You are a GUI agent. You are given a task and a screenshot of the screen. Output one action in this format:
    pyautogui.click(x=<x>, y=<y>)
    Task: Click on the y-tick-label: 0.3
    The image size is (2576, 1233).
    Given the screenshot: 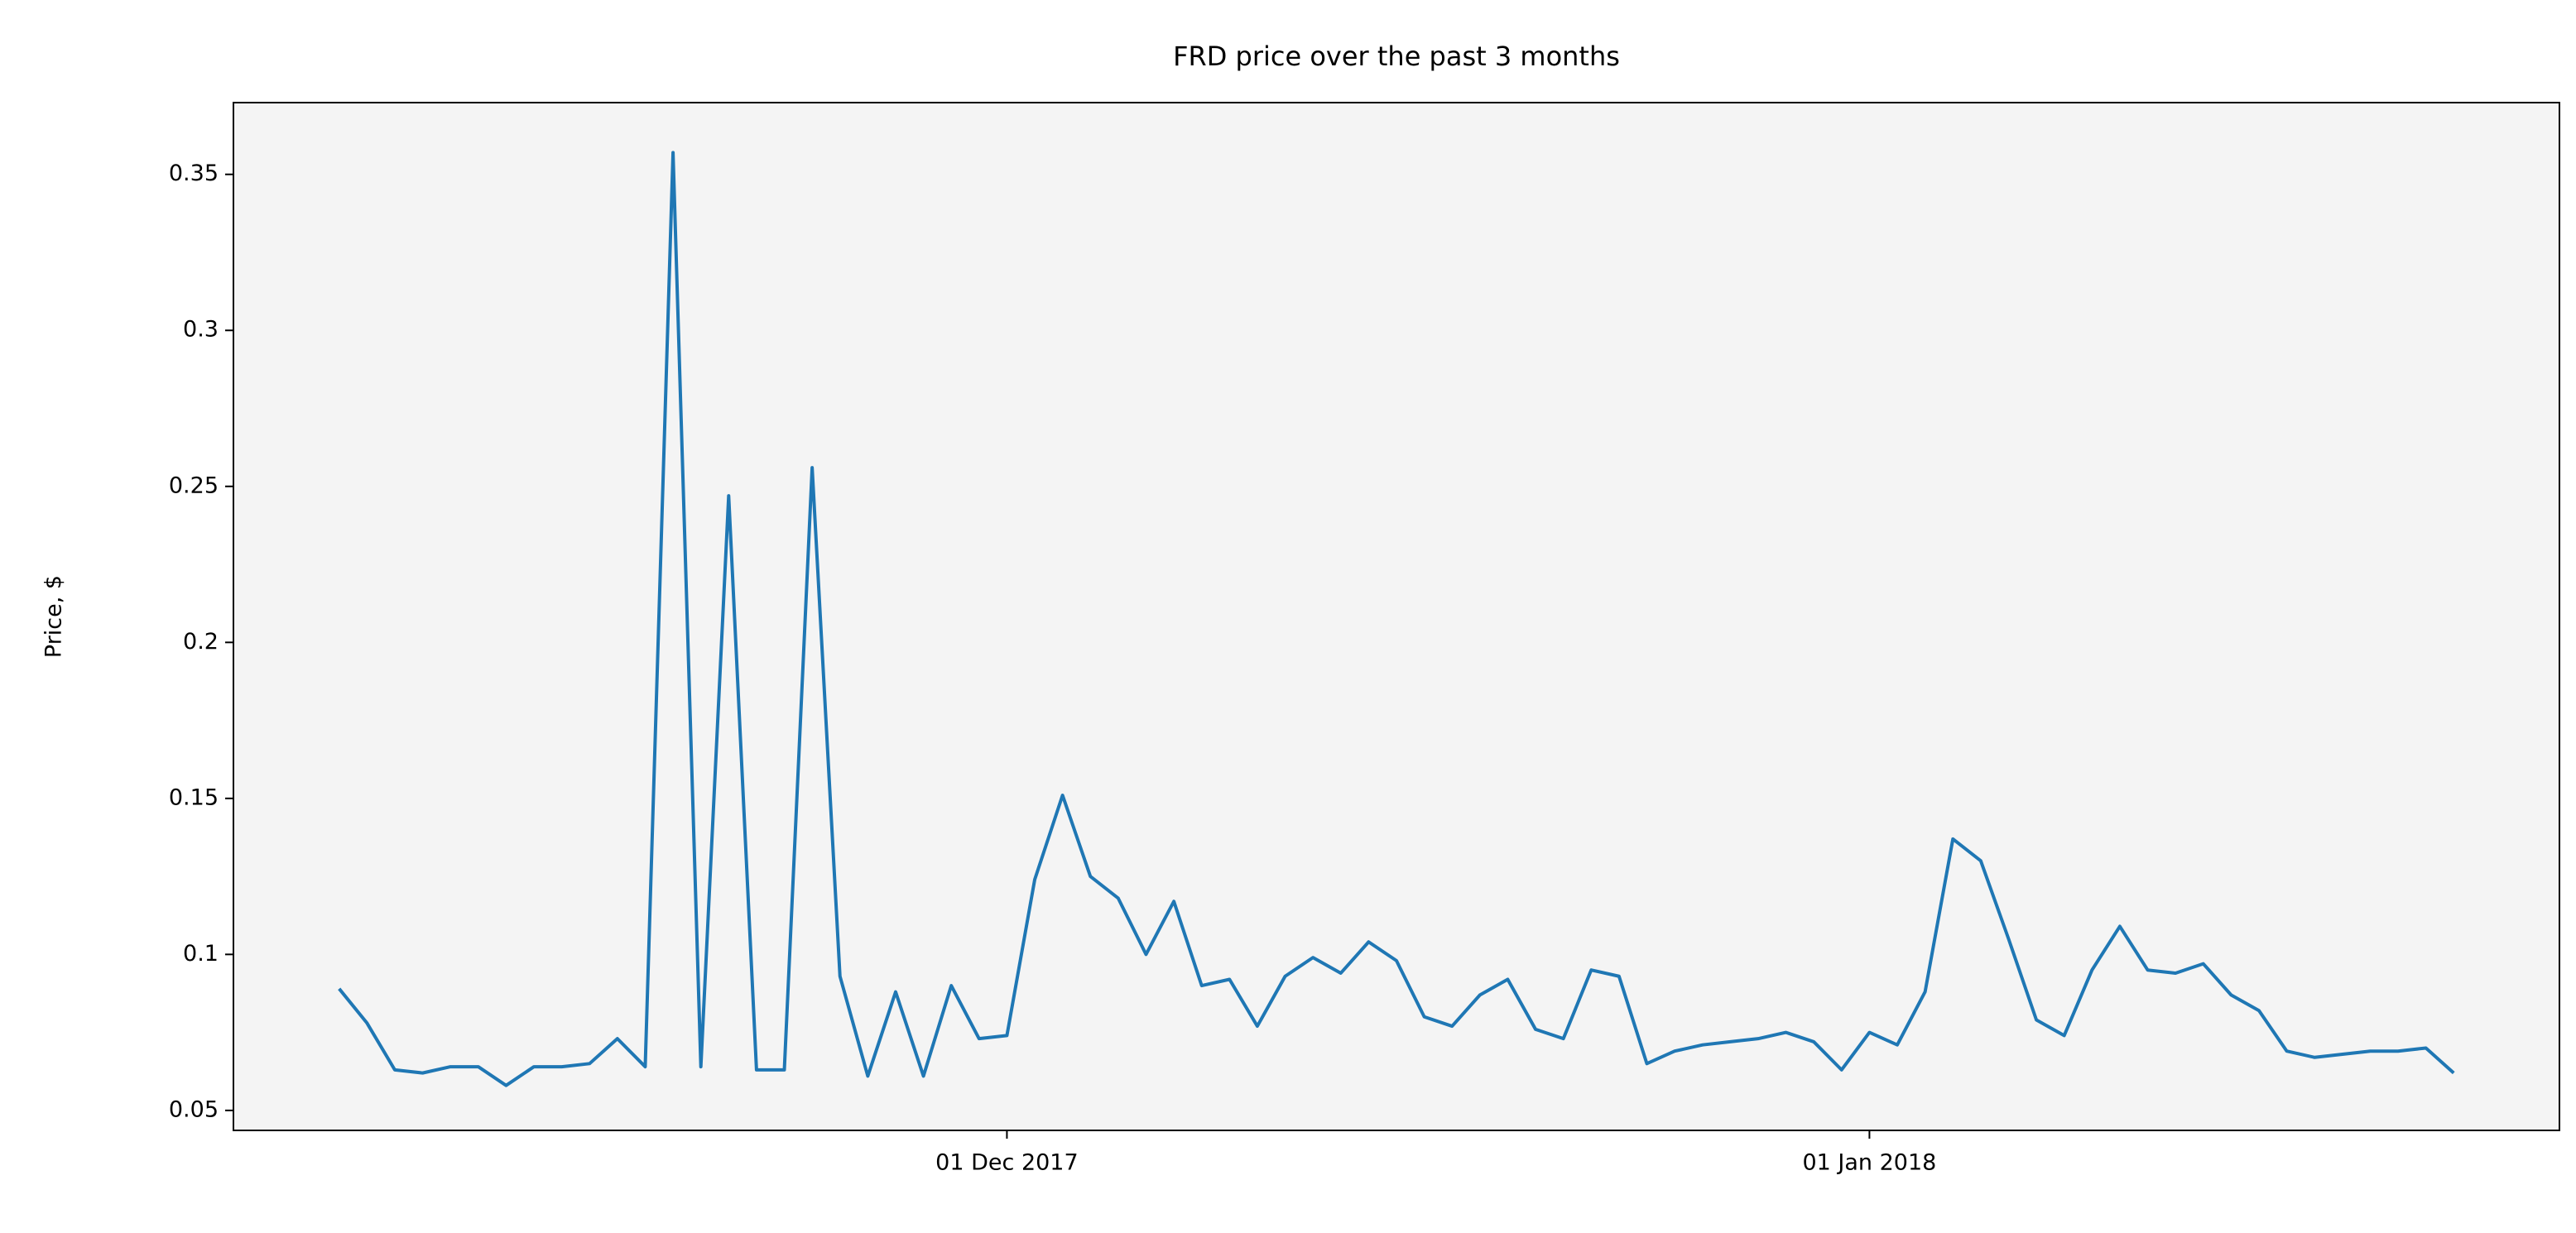 What is the action you would take?
    pyautogui.click(x=201, y=330)
    